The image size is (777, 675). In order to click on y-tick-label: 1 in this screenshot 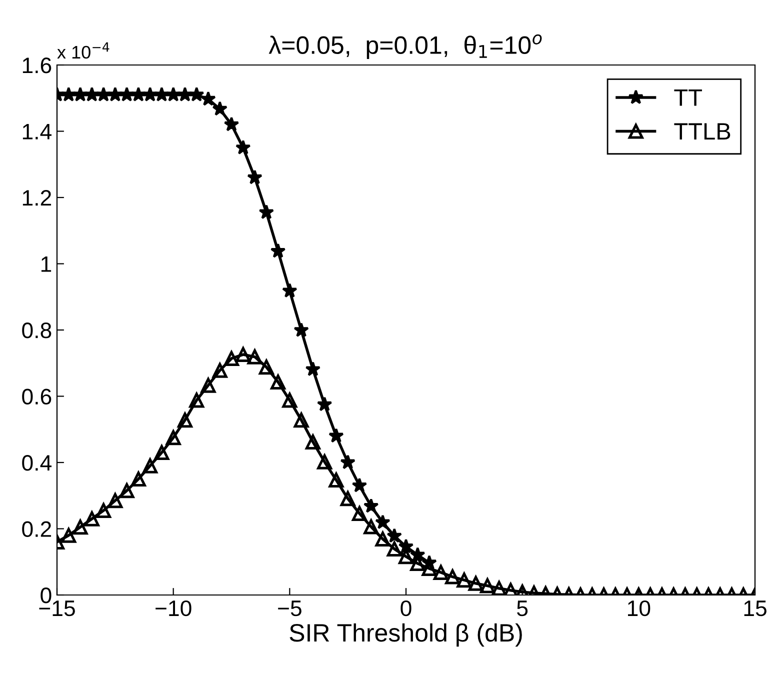, I will do `click(46, 264)`.